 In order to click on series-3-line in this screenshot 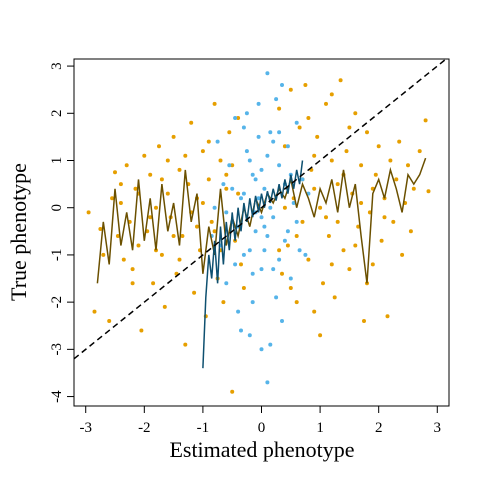, I will do `click(253, 264)`.